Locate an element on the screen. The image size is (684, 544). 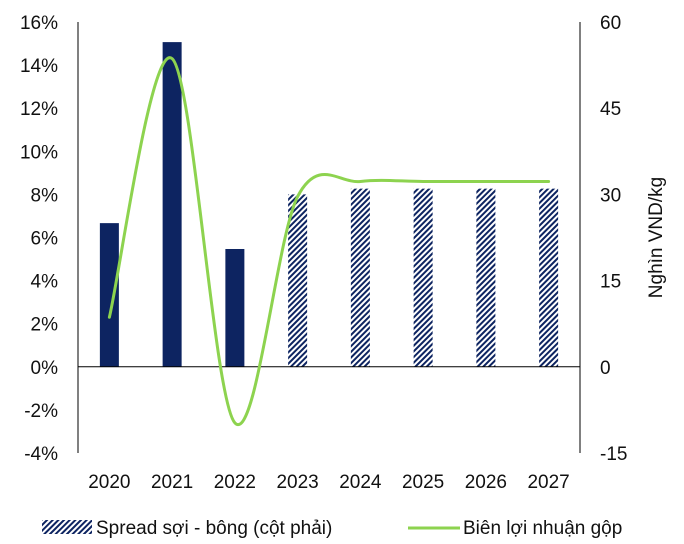
legend-label-bien-loi-nhuan: Biên lợi nhuận gộp is located at coordinates (542, 528).